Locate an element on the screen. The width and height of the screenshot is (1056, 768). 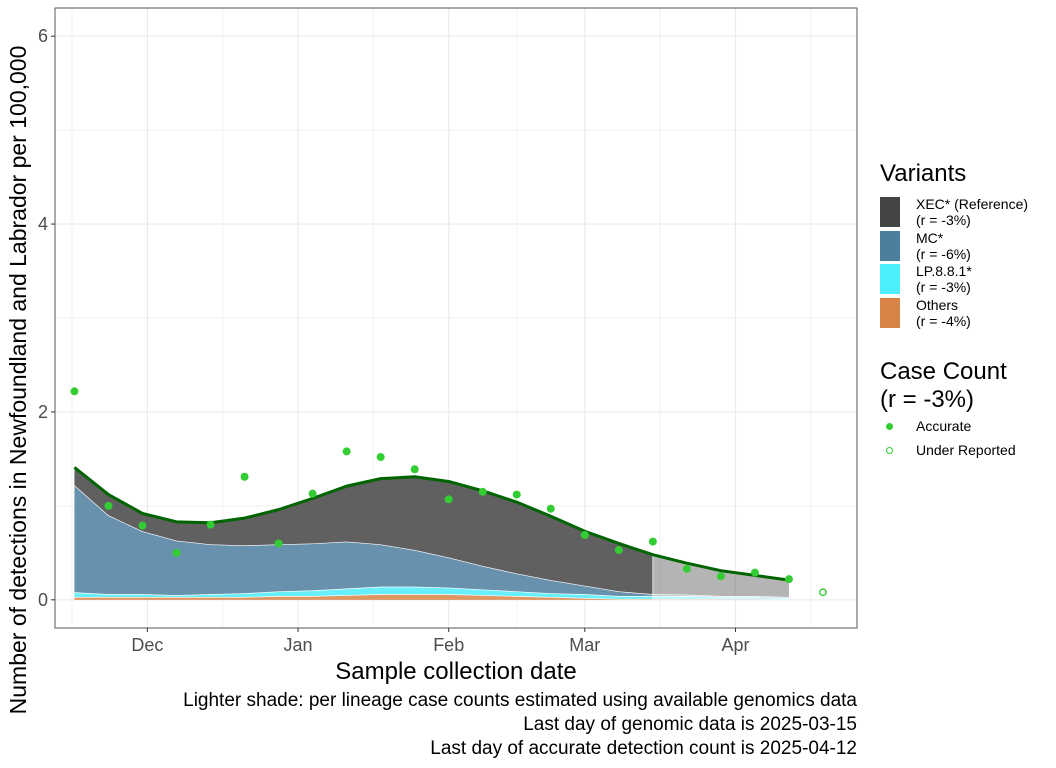
legend-series-note: (r = -6%) is located at coordinates (943, 253).